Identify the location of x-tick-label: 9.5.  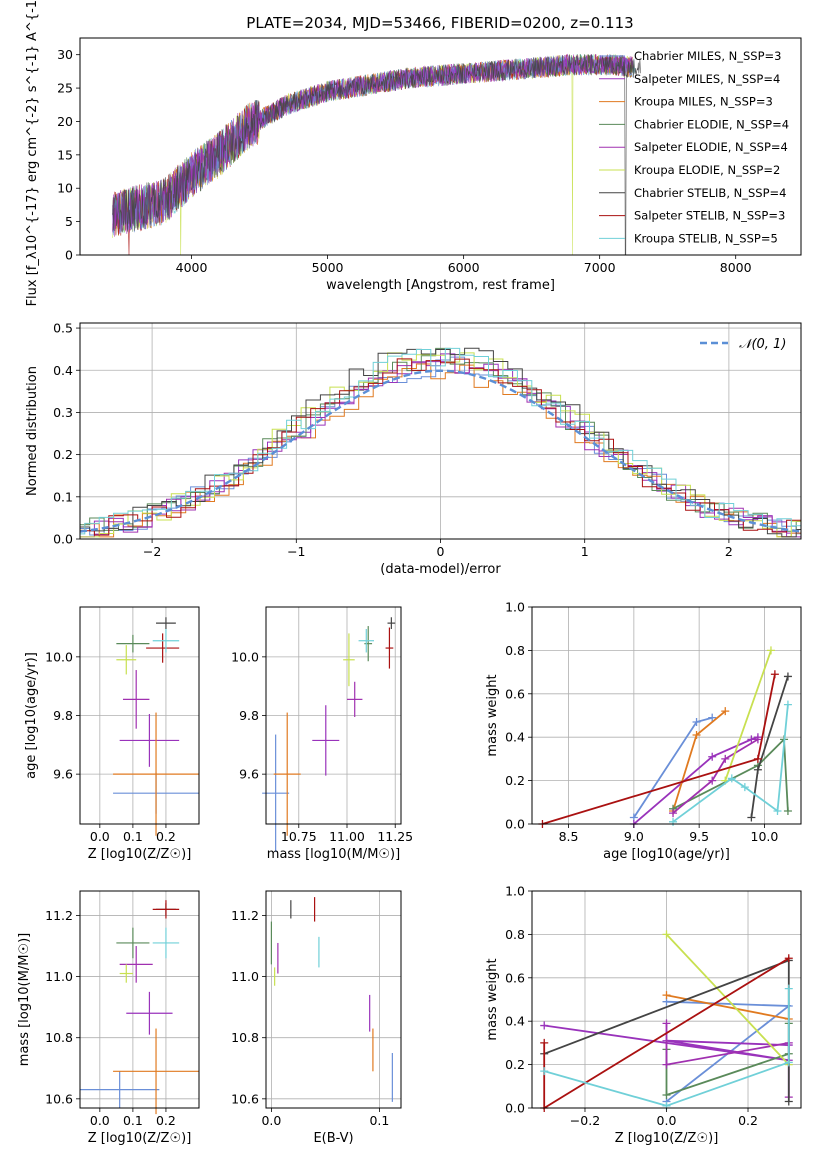
(699, 836).